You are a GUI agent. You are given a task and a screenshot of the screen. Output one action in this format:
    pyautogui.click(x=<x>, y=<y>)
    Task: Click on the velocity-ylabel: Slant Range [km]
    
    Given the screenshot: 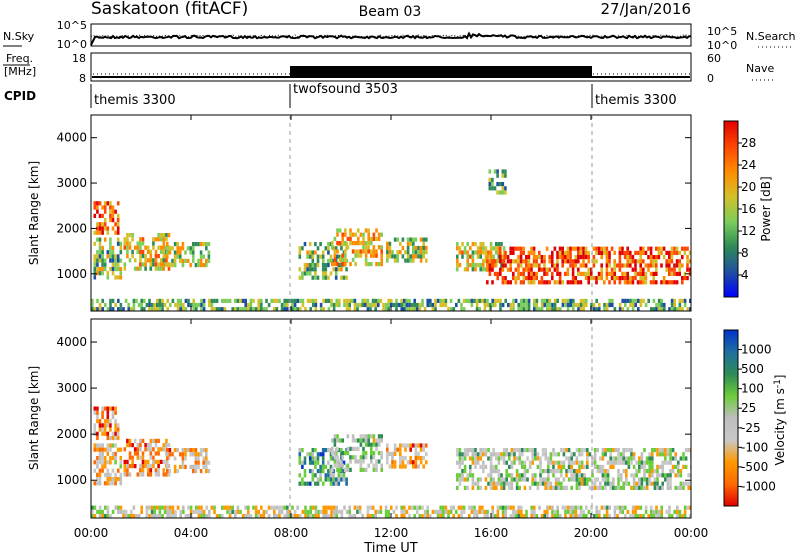 What is the action you would take?
    pyautogui.click(x=34, y=418)
    